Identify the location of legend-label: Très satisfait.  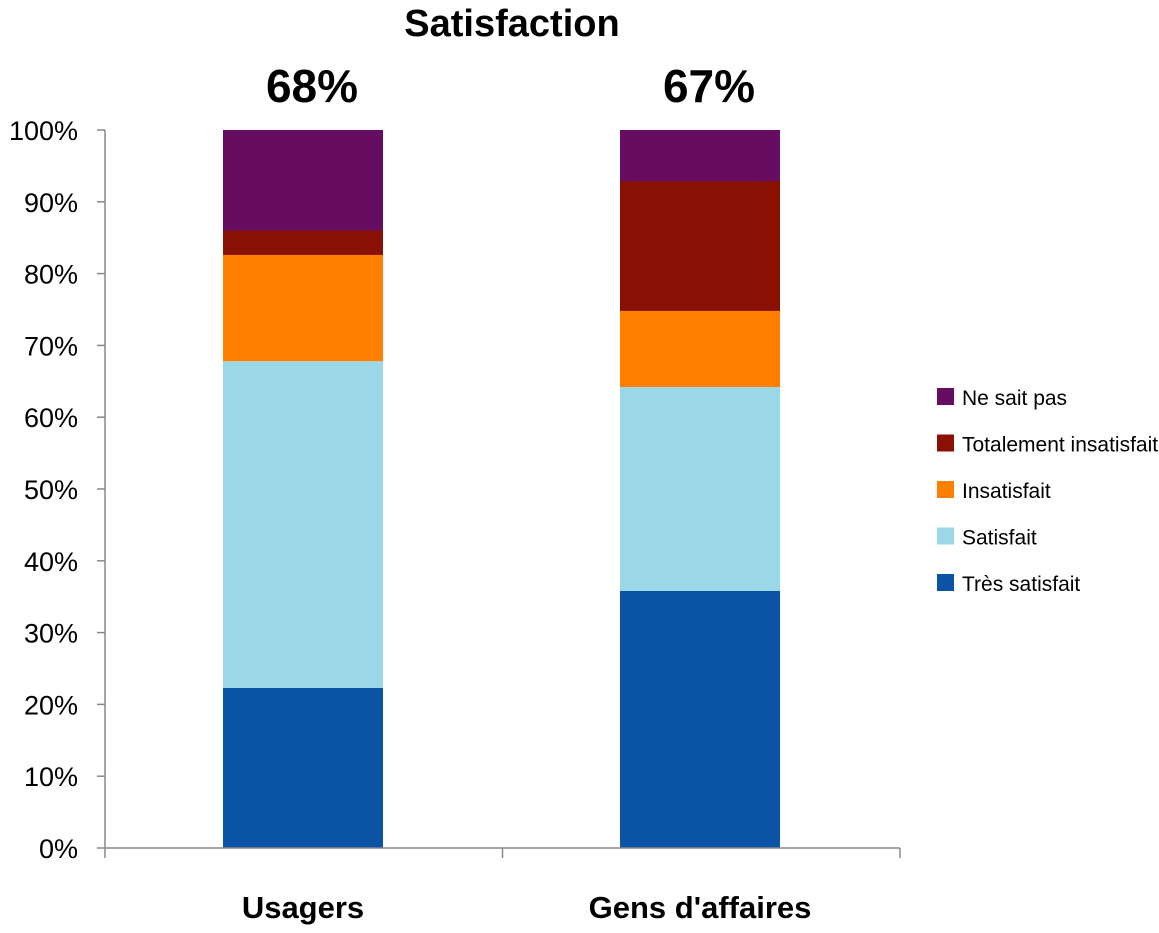
(1021, 584).